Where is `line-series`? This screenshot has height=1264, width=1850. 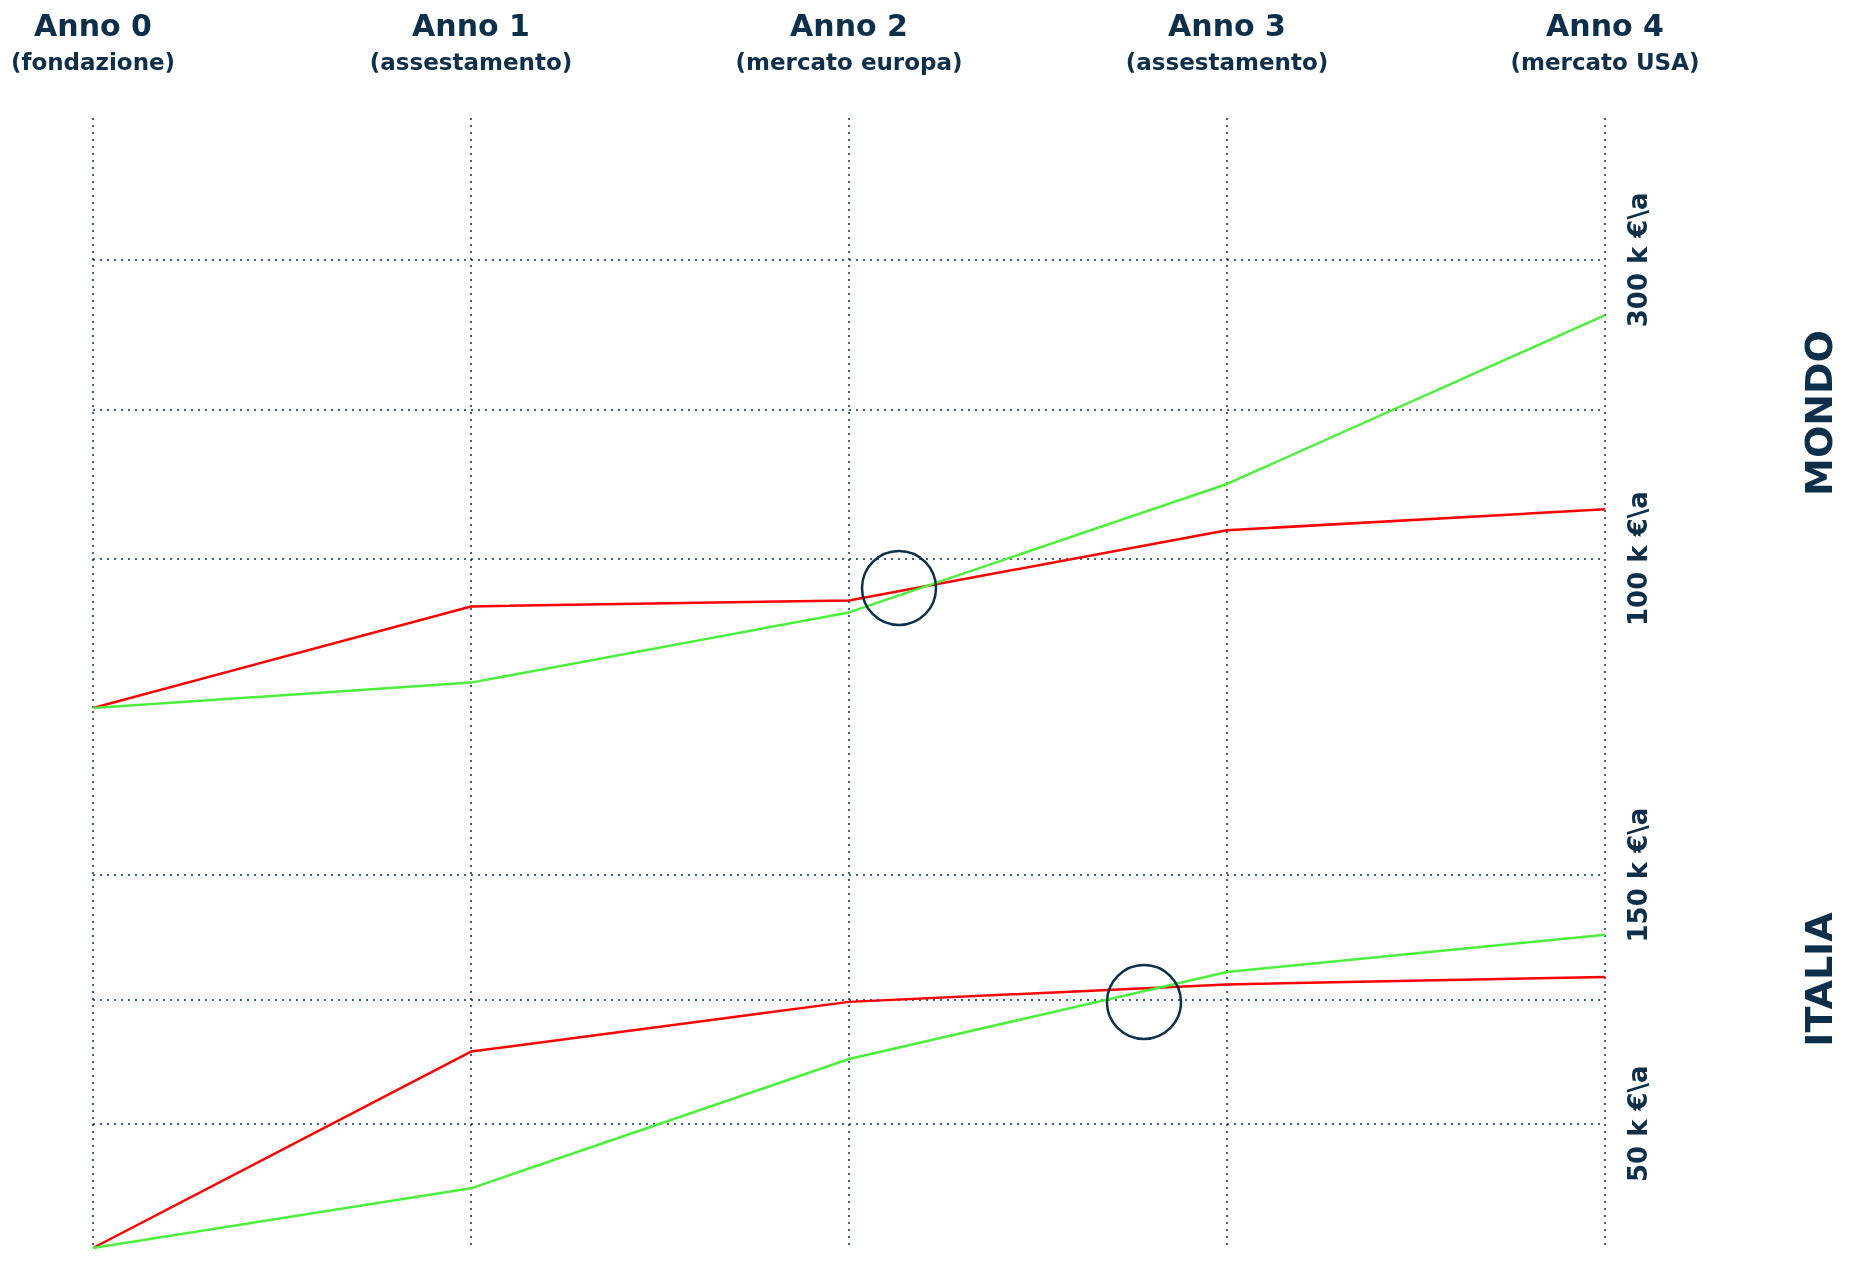
line-series is located at coordinates (849, 608).